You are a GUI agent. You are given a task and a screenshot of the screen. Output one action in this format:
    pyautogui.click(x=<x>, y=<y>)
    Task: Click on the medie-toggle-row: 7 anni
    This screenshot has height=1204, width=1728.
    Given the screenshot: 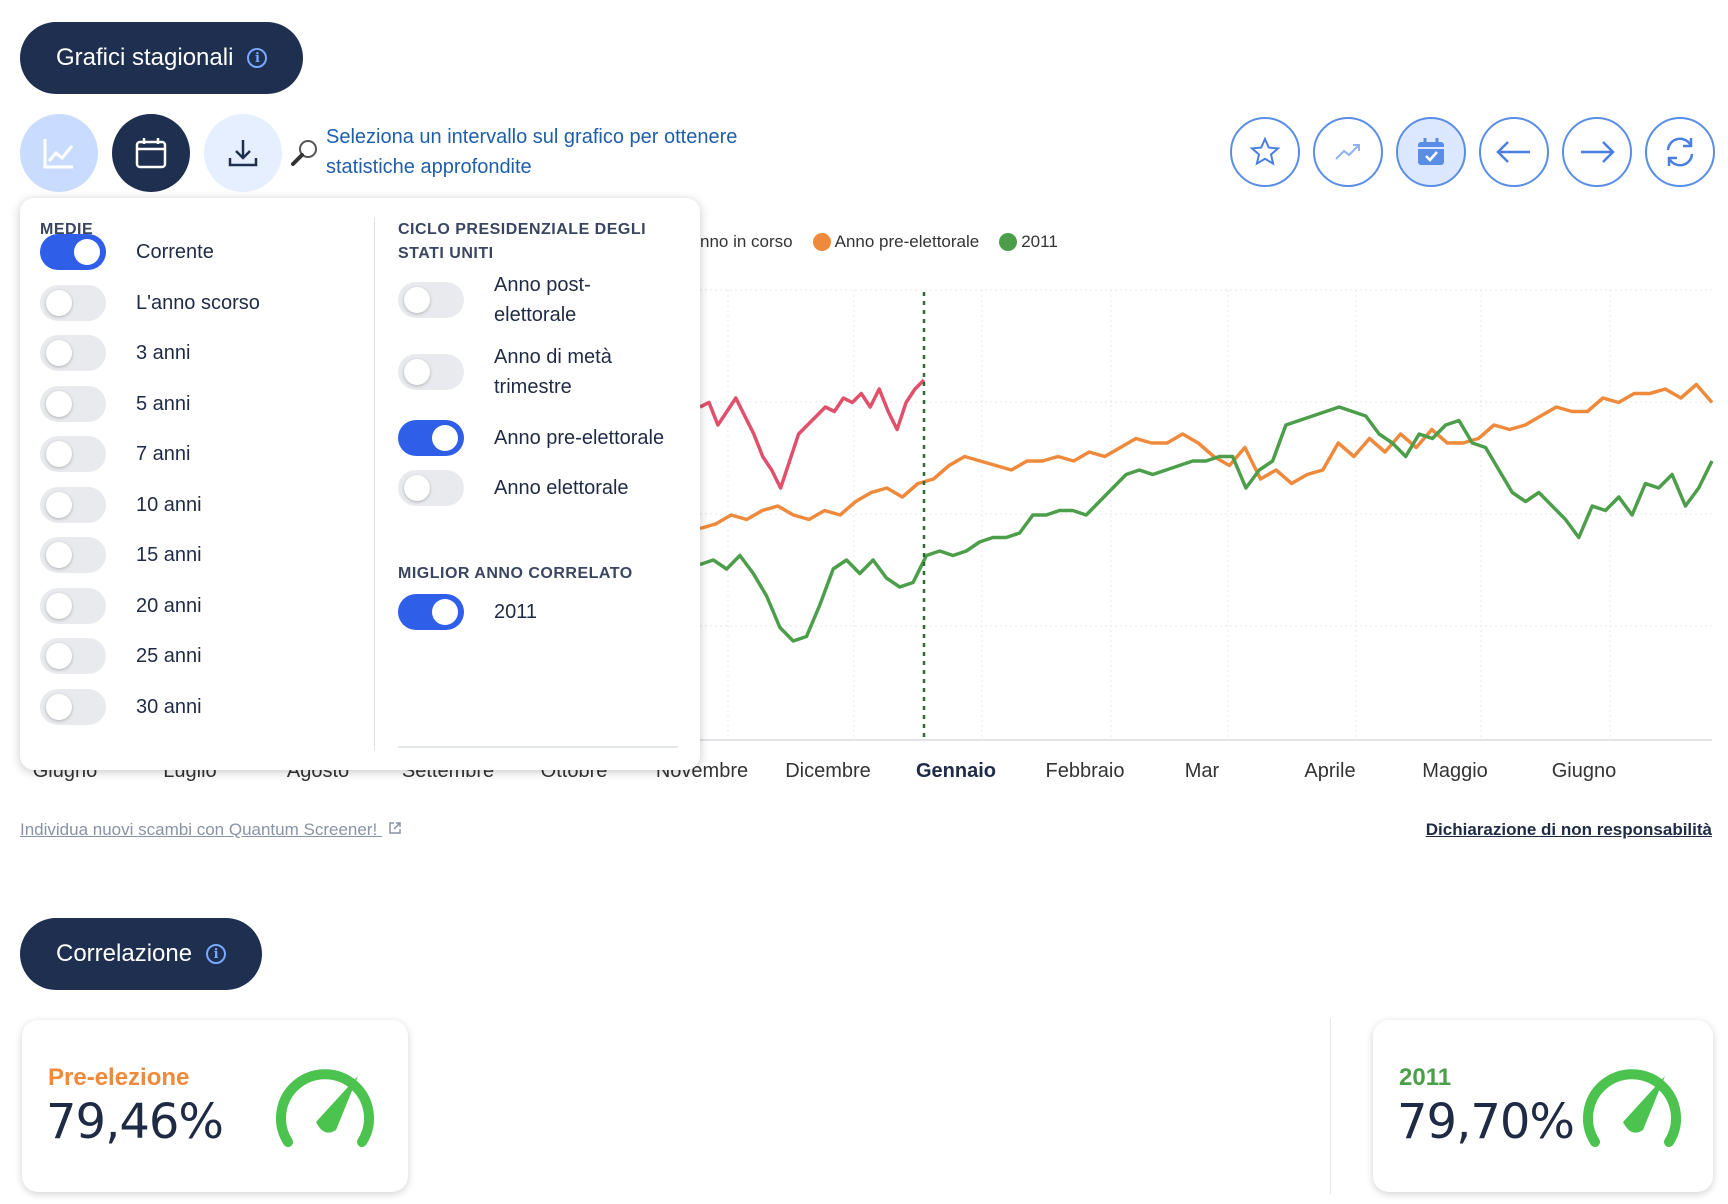 What is the action you would take?
    pyautogui.click(x=115, y=454)
    